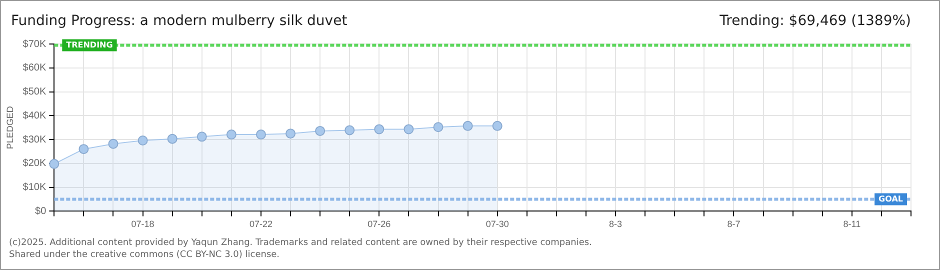 This screenshot has height=270, width=940. I want to click on y-tick-label: $70K, so click(34, 44).